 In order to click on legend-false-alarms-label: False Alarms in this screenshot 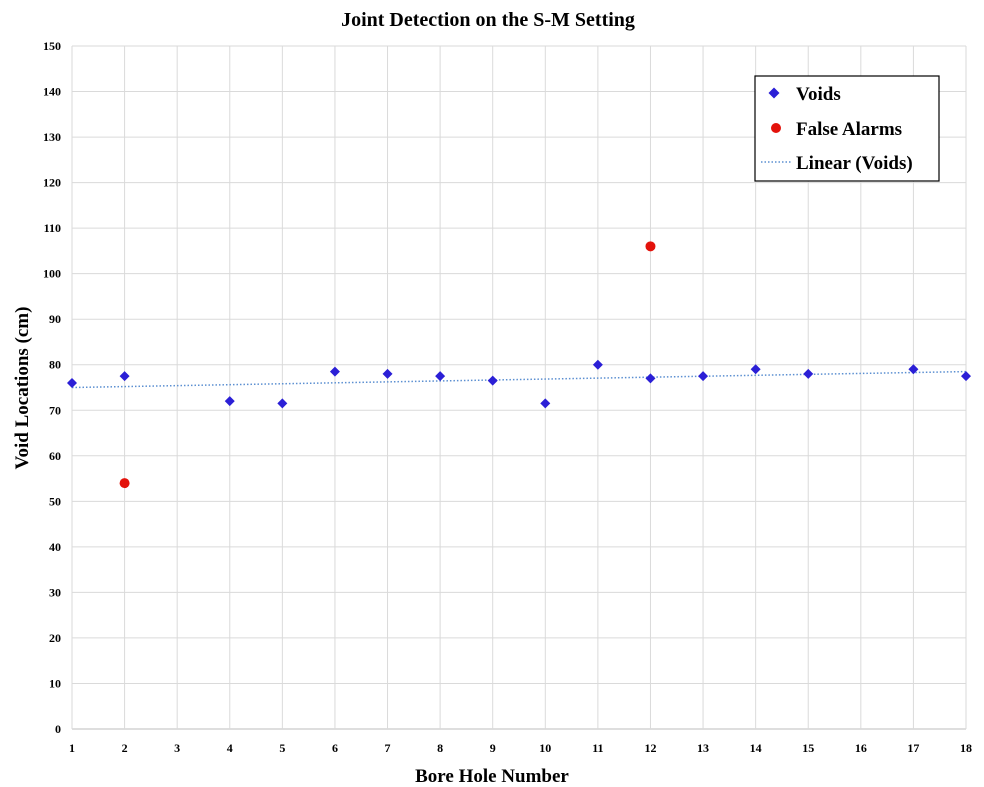, I will do `click(849, 129)`.